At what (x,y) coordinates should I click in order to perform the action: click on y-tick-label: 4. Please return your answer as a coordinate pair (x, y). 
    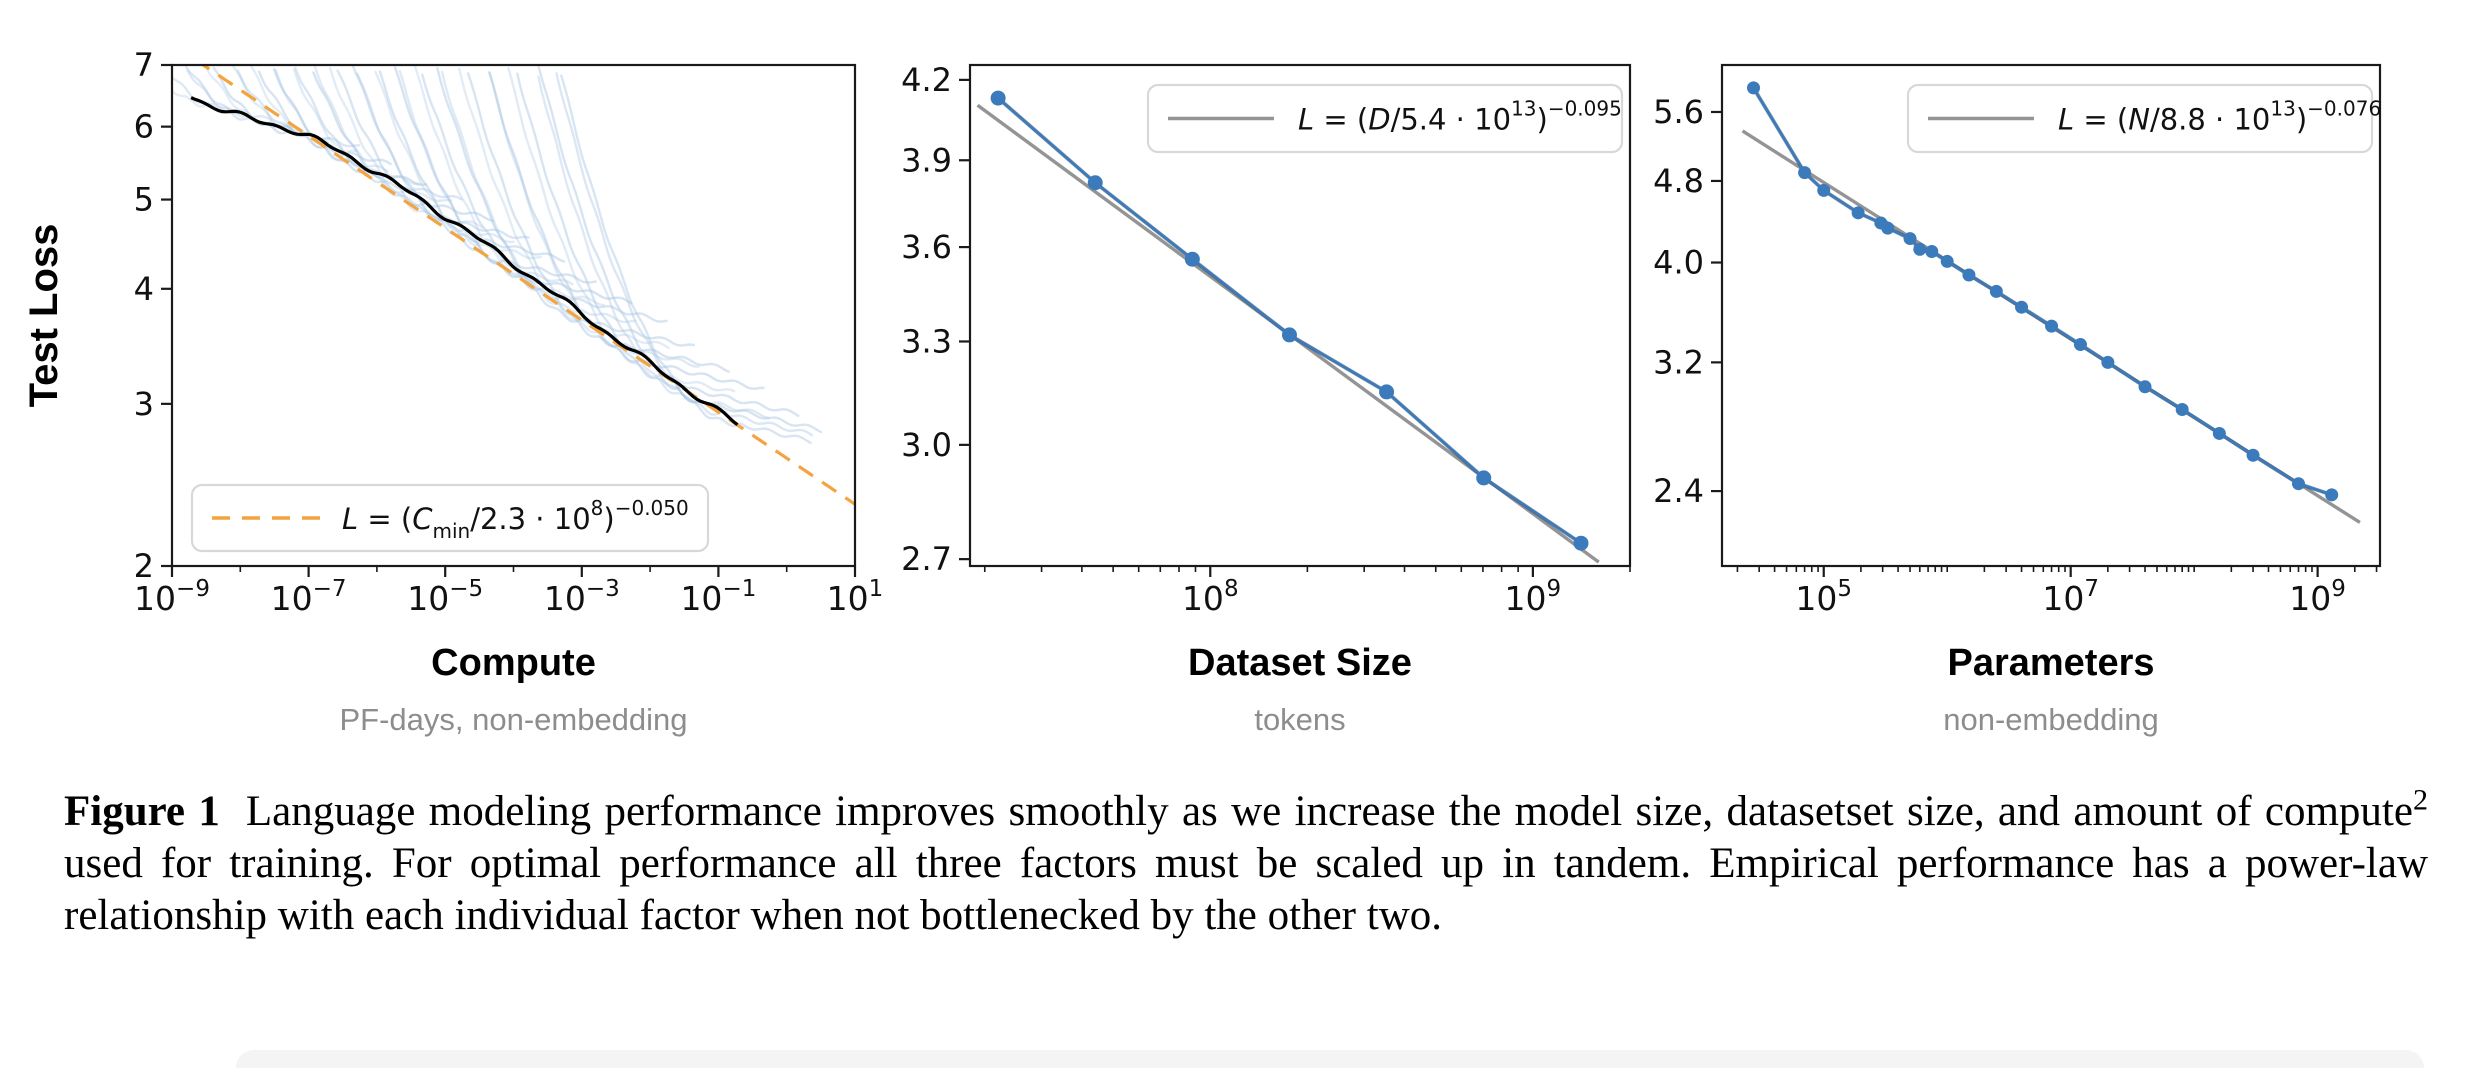
    Looking at the image, I should click on (144, 289).